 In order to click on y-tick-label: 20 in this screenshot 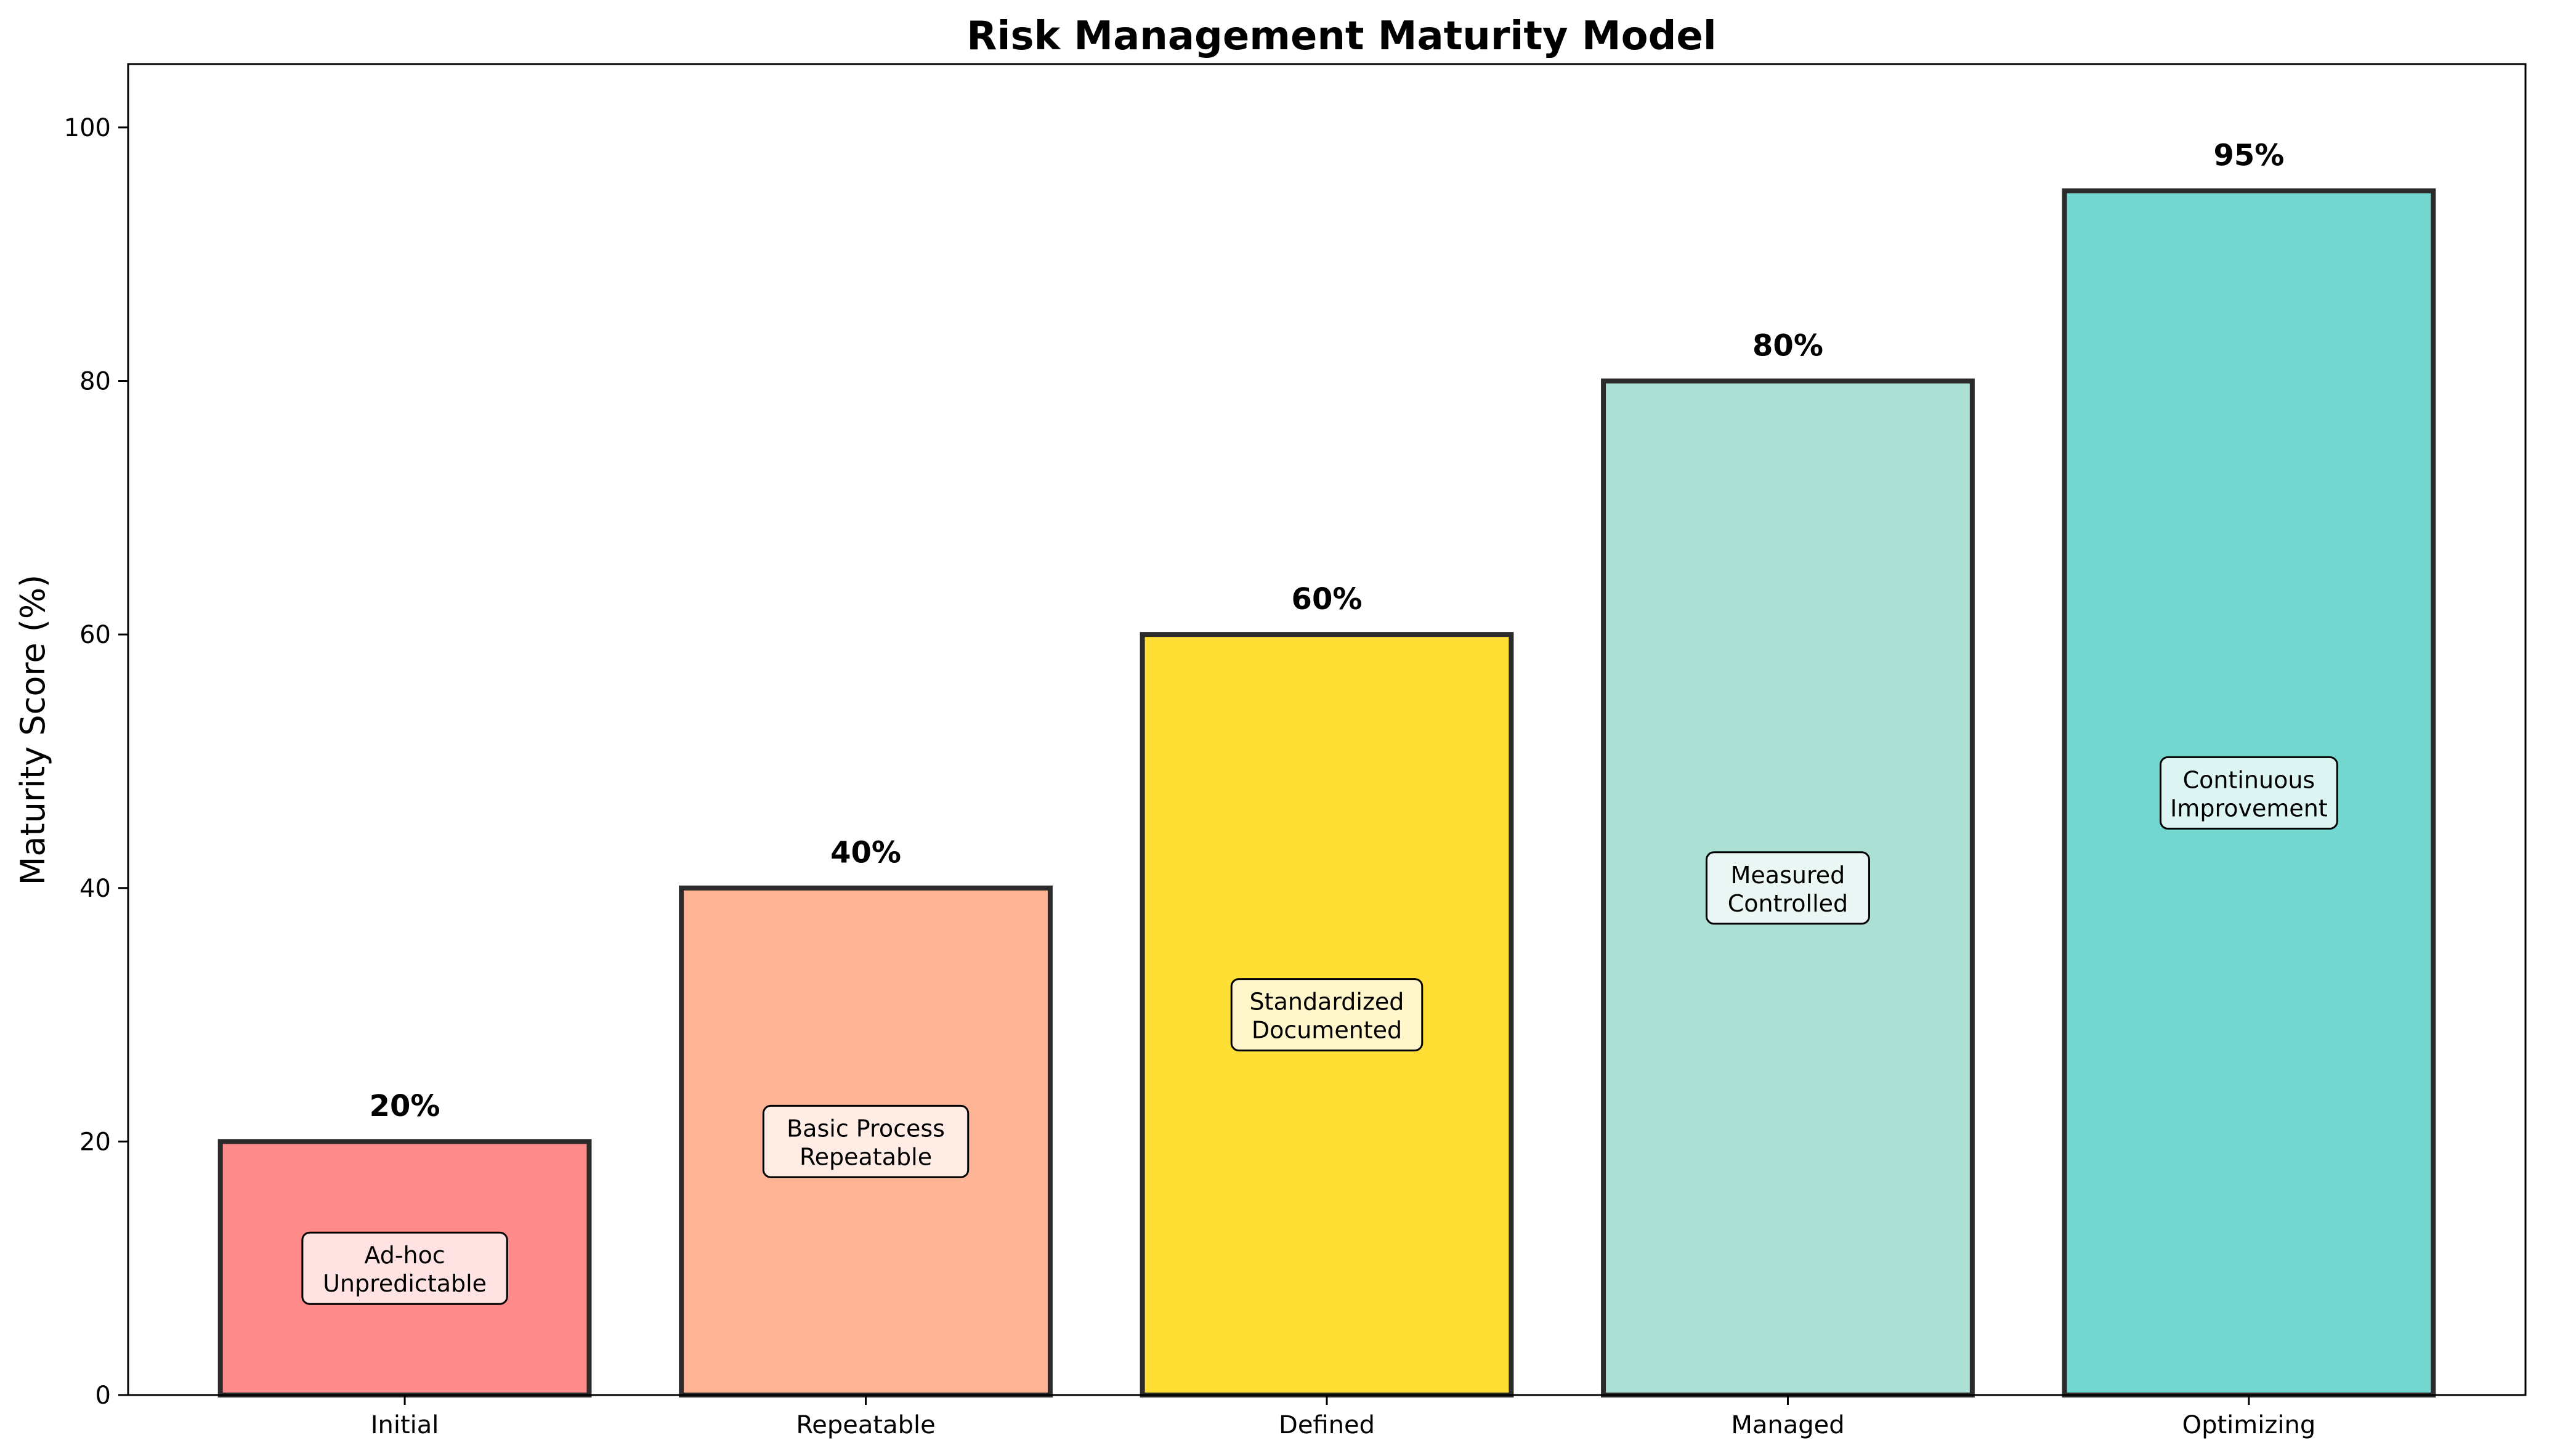, I will do `click(95, 1142)`.